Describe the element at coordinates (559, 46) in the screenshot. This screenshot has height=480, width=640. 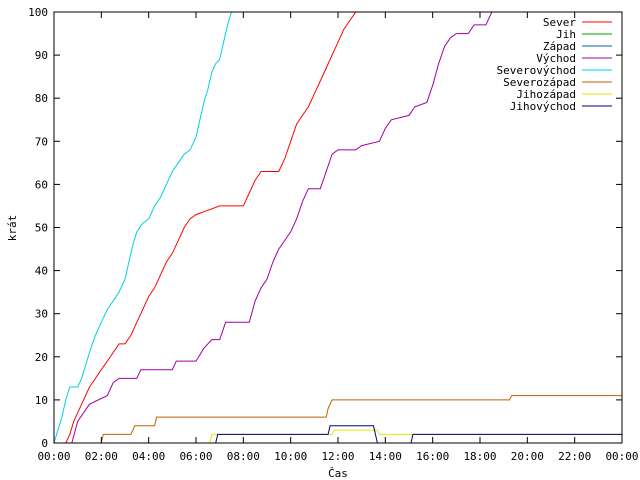
I see `legend-label-2: Západ` at that location.